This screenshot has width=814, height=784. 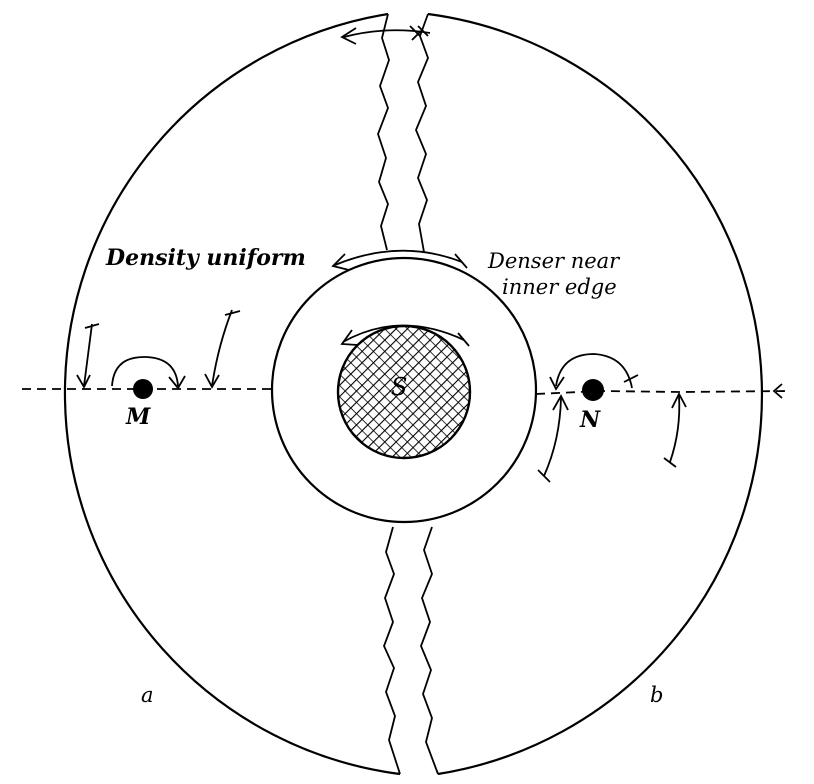 What do you see at coordinates (138, 417) in the screenshot?
I see `body-m-label: M` at bounding box center [138, 417].